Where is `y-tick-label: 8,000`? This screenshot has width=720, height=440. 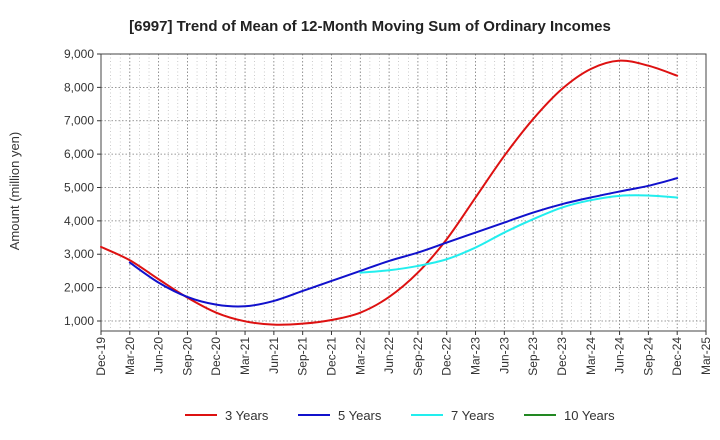 y-tick-label: 8,000 is located at coordinates (79, 87).